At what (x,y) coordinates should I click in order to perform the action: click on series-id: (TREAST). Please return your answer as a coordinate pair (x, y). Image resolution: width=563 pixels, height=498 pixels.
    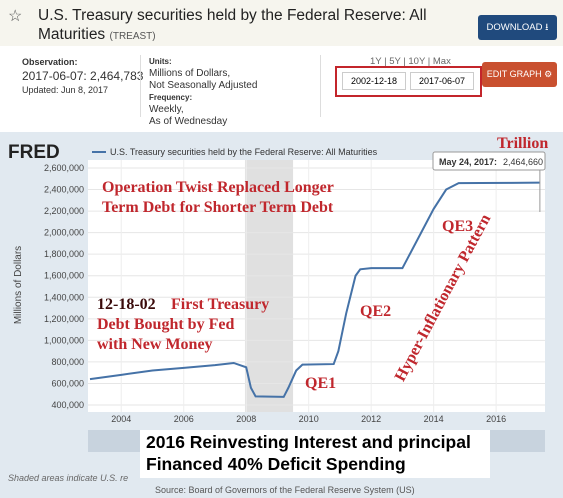
    Looking at the image, I should click on (132, 36).